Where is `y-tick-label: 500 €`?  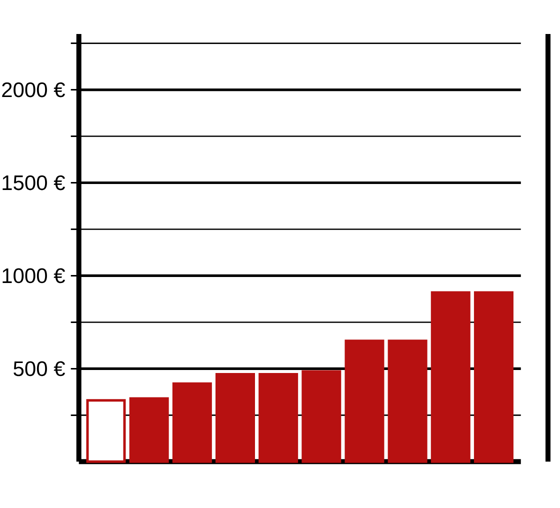
y-tick-label: 500 € is located at coordinates (40, 368).